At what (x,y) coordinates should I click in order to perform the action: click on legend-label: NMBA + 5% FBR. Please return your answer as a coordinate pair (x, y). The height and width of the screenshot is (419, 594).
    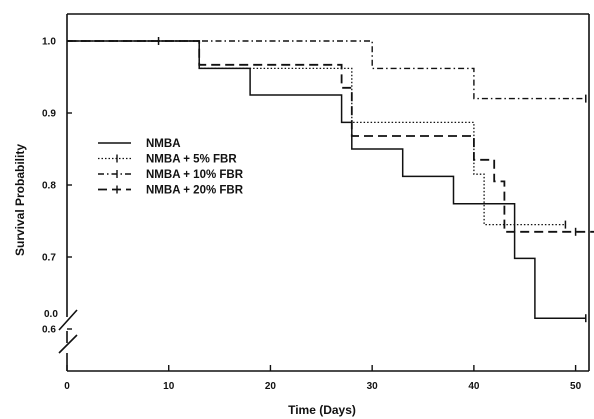
    Looking at the image, I should click on (191, 160).